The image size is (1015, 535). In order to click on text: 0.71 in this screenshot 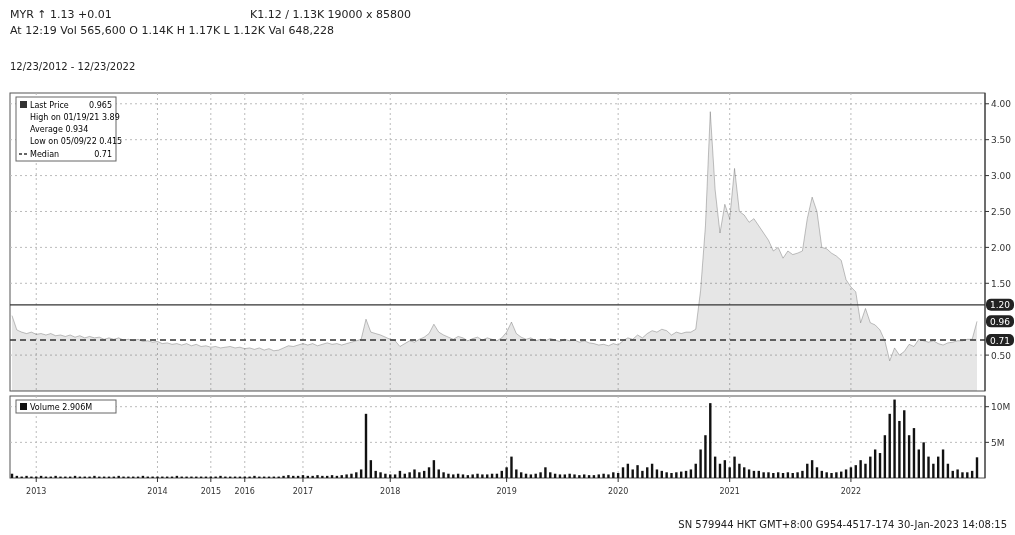, I will do `click(103, 154)`.